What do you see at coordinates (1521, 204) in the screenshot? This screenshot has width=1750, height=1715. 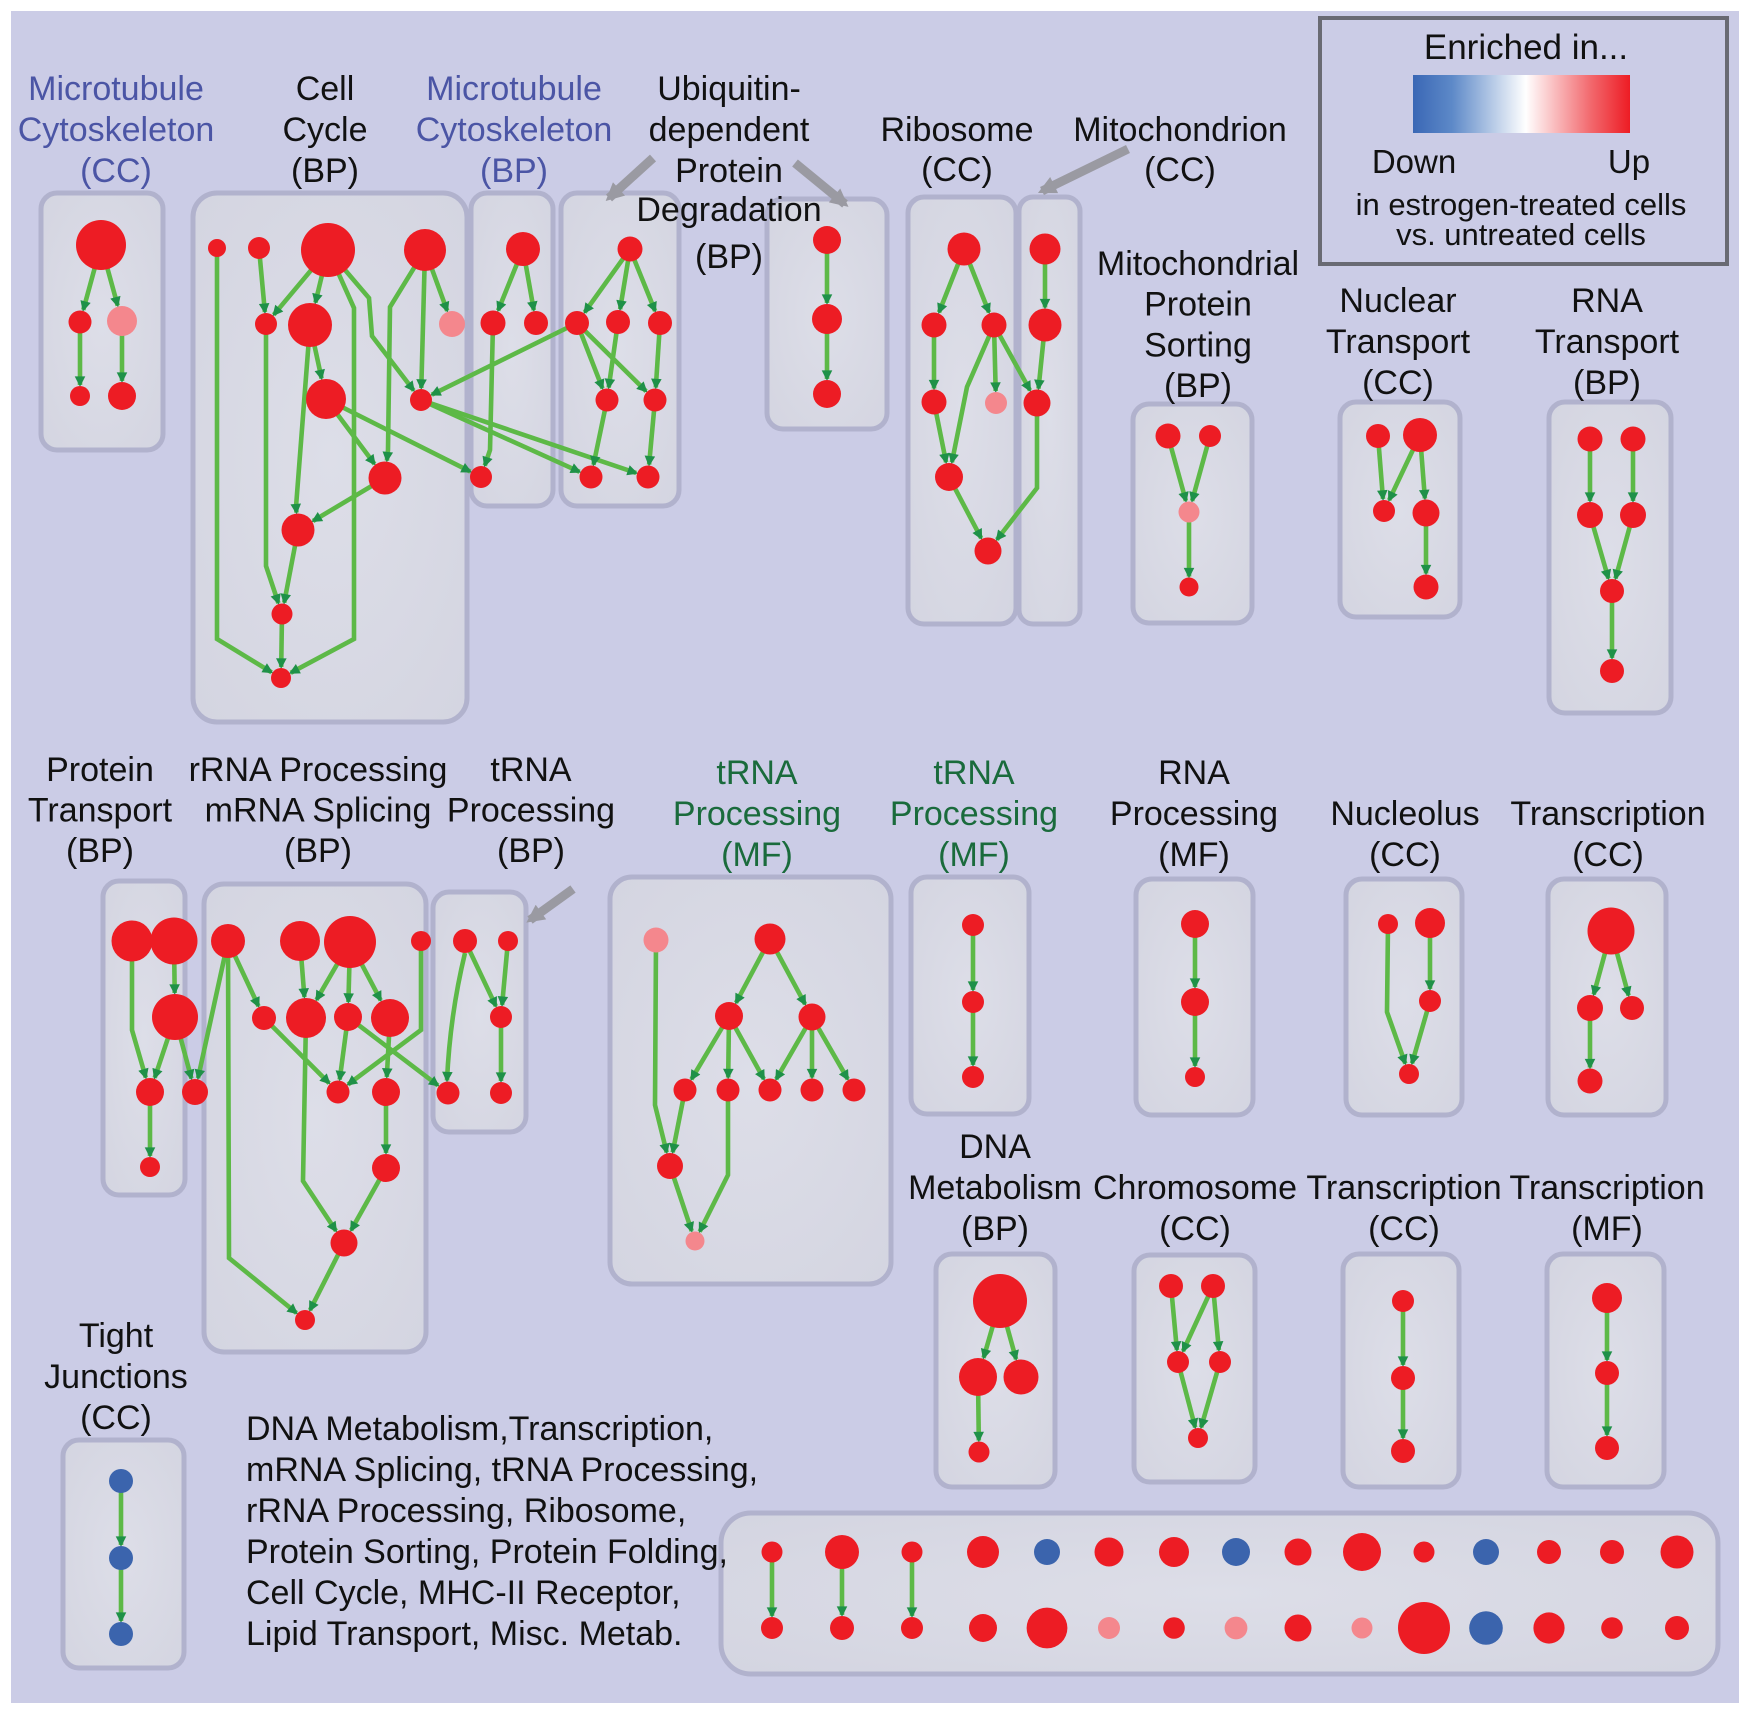 I see `svg-text: in estrogen-treated cells` at bounding box center [1521, 204].